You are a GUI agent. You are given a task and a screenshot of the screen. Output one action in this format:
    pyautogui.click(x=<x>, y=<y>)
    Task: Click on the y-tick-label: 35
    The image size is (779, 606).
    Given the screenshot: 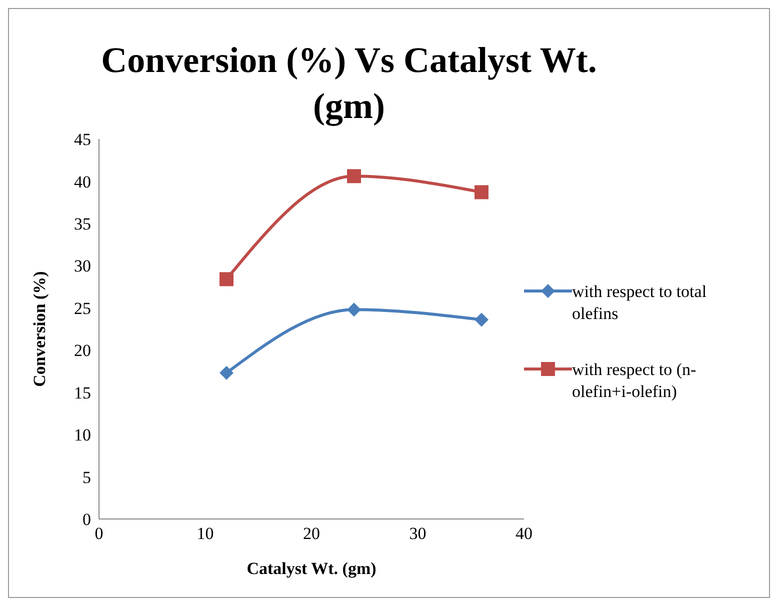 What is the action you would take?
    pyautogui.click(x=82, y=224)
    